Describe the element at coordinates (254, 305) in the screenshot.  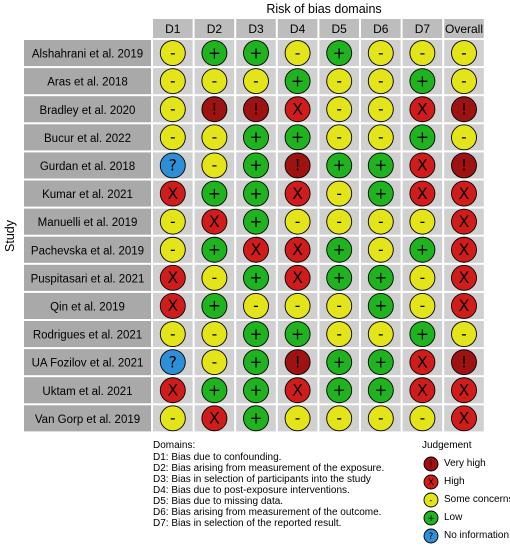
I see `study-row: Qin et al. 2019 X + - - - + - X` at that location.